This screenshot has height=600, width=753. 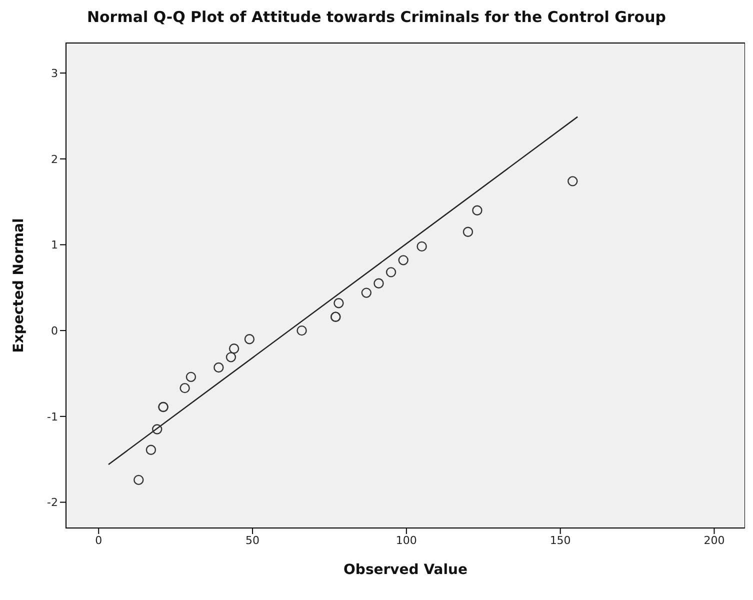 What do you see at coordinates (560, 540) in the screenshot?
I see `x-tick-label: 150` at bounding box center [560, 540].